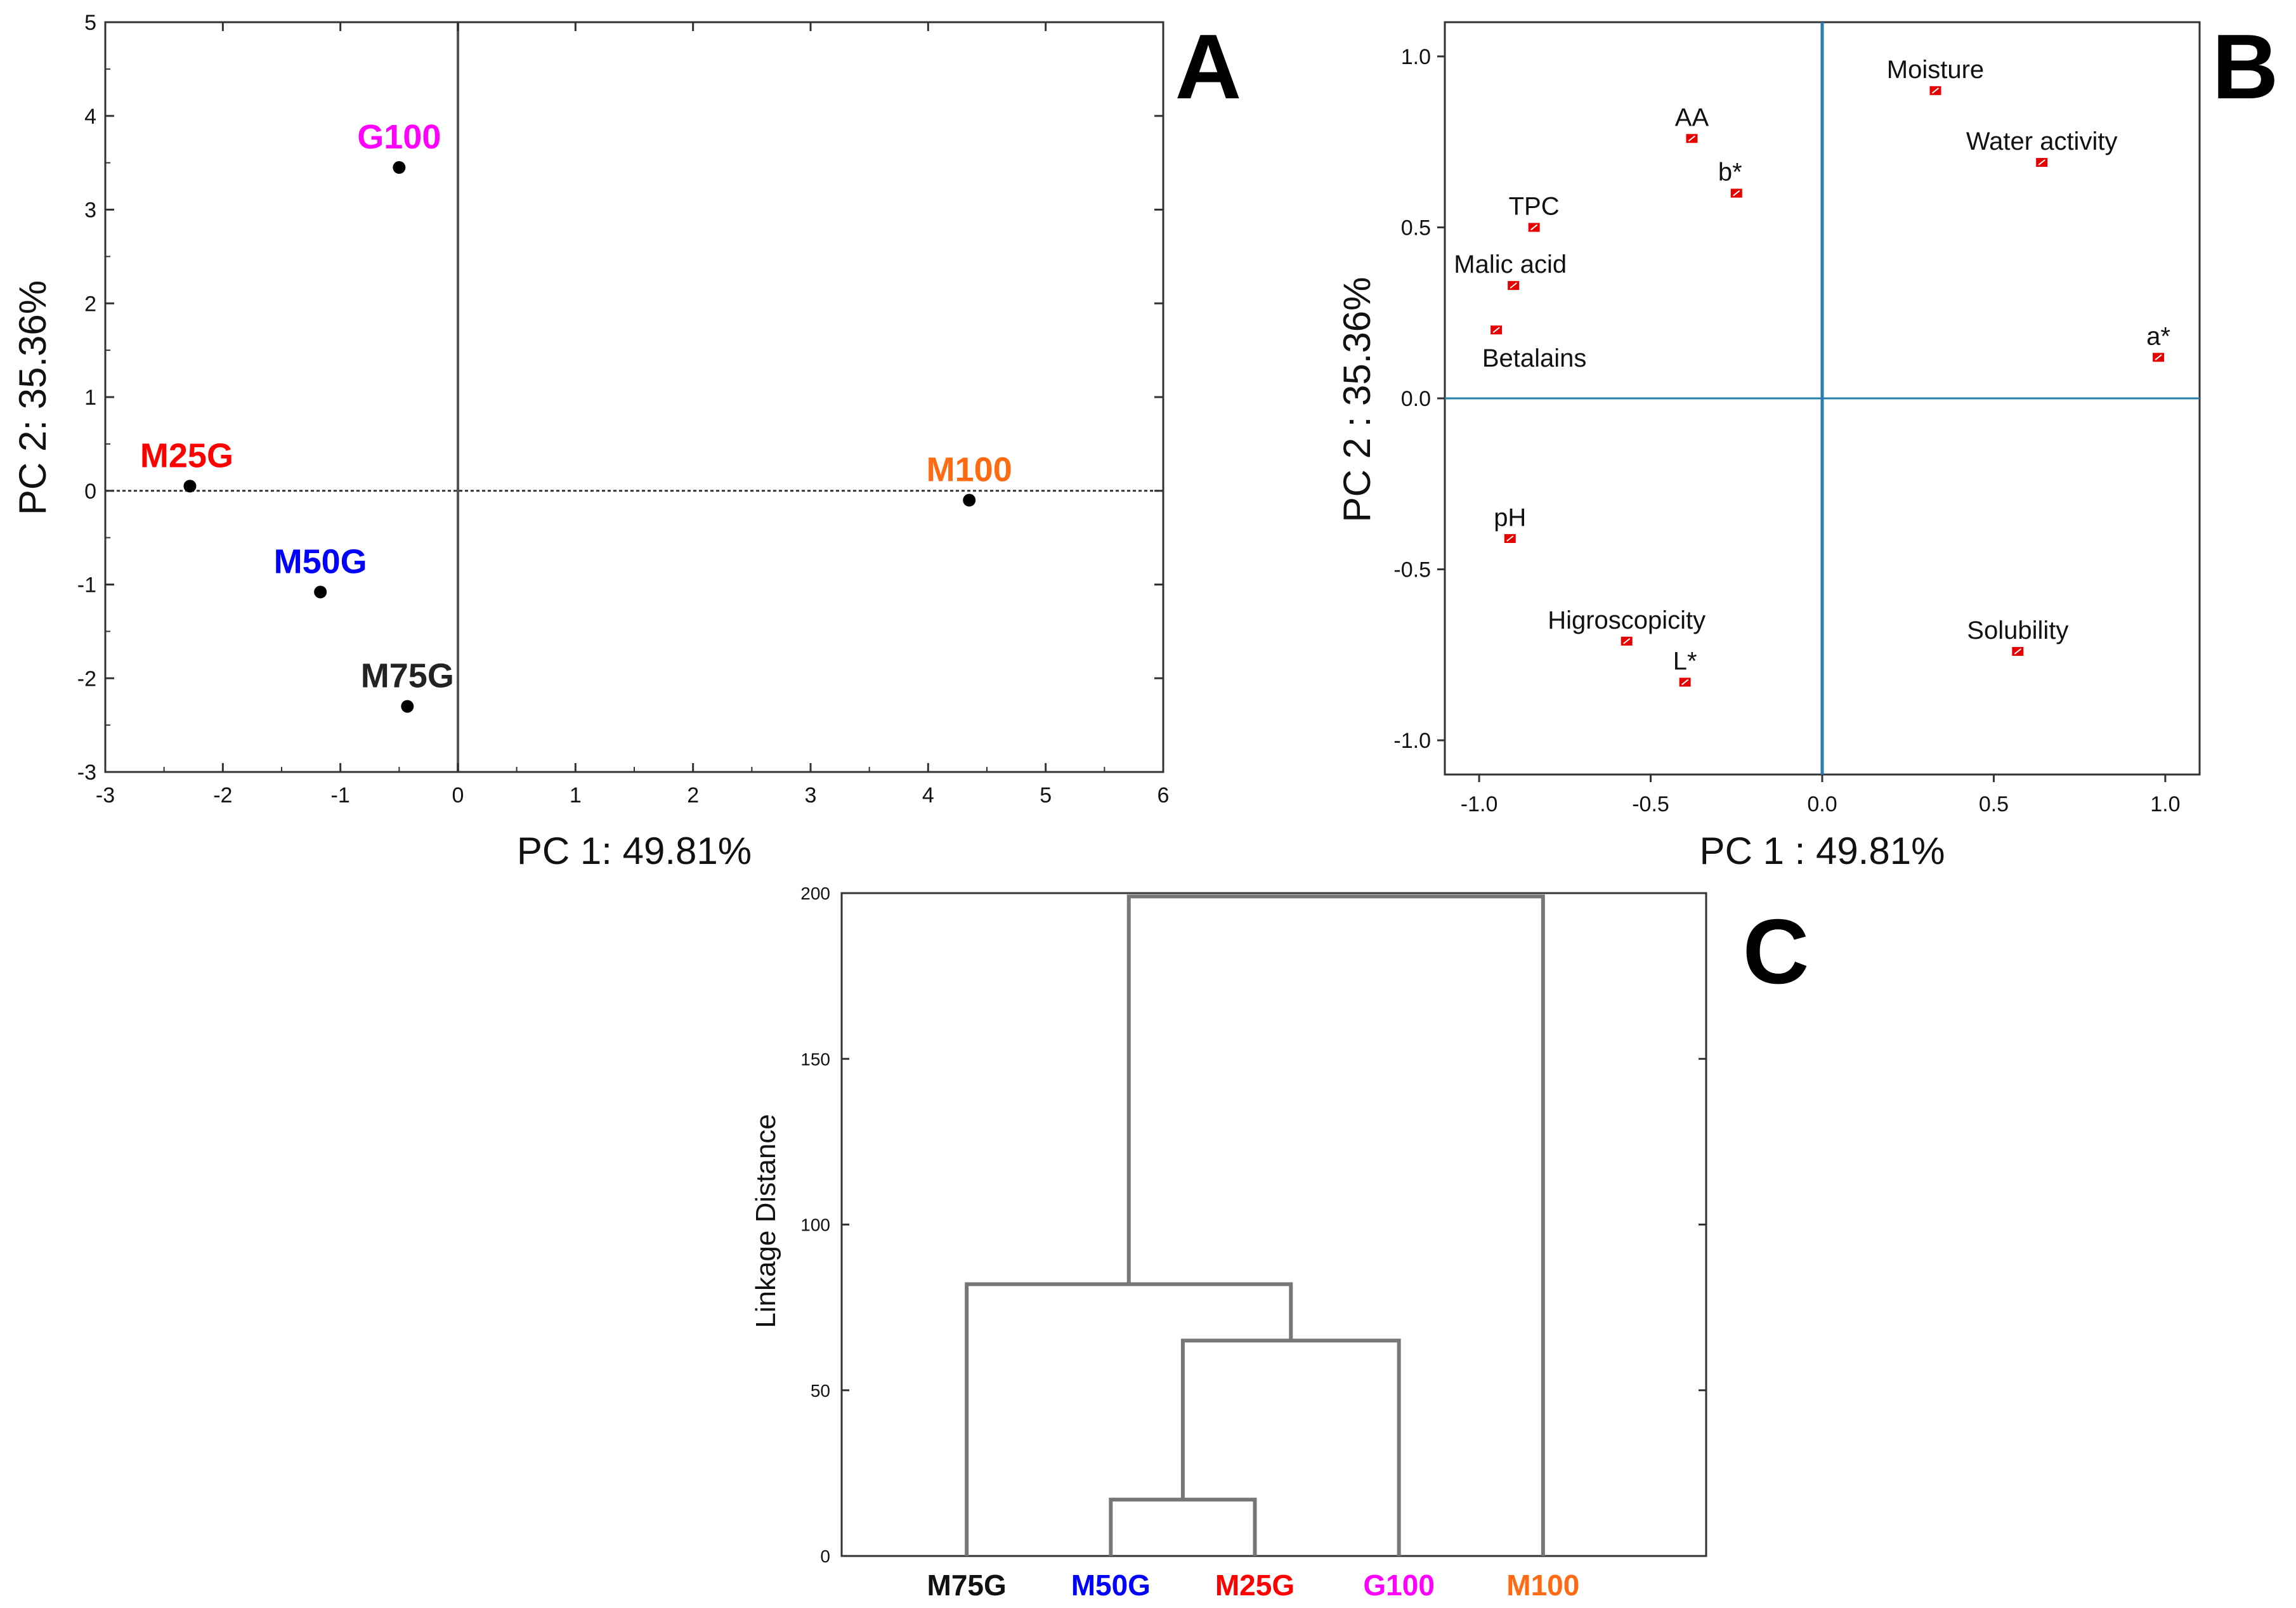  I want to click on panel-c-leaf-m75g: M75G, so click(967, 1585).